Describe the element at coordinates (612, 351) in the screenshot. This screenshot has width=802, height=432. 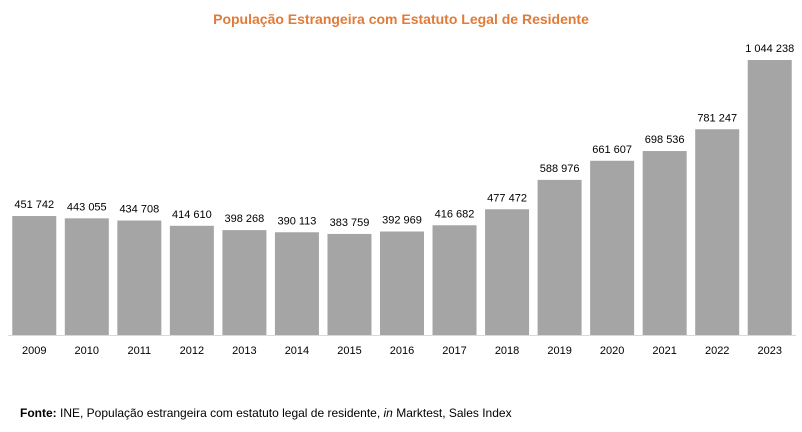
I see `x-tick-label-2020: 2020` at that location.